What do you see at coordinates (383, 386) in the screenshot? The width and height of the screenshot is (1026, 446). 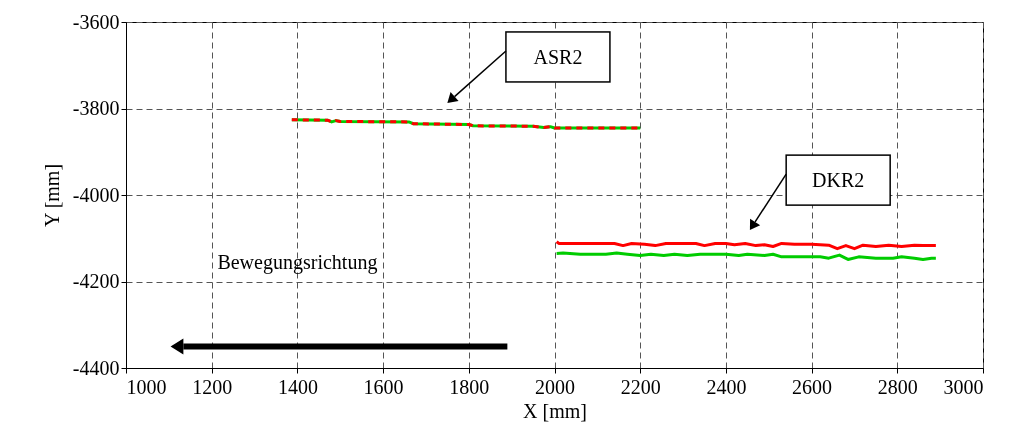 I see `x-tick-label: 1600` at bounding box center [383, 386].